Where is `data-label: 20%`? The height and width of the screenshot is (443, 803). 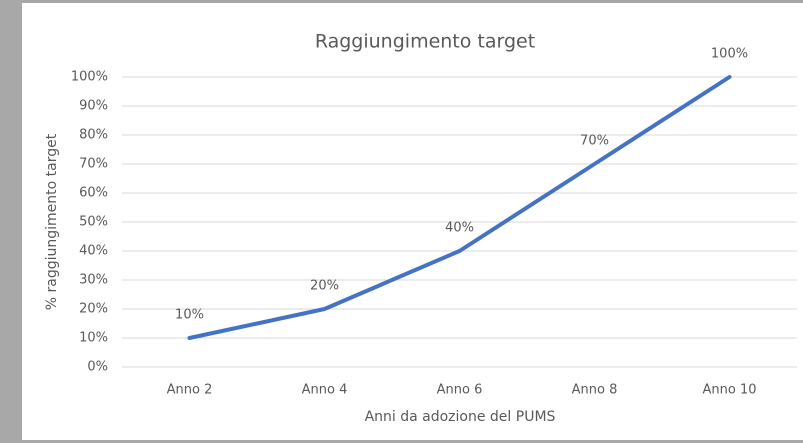
data-label: 20% is located at coordinates (324, 286).